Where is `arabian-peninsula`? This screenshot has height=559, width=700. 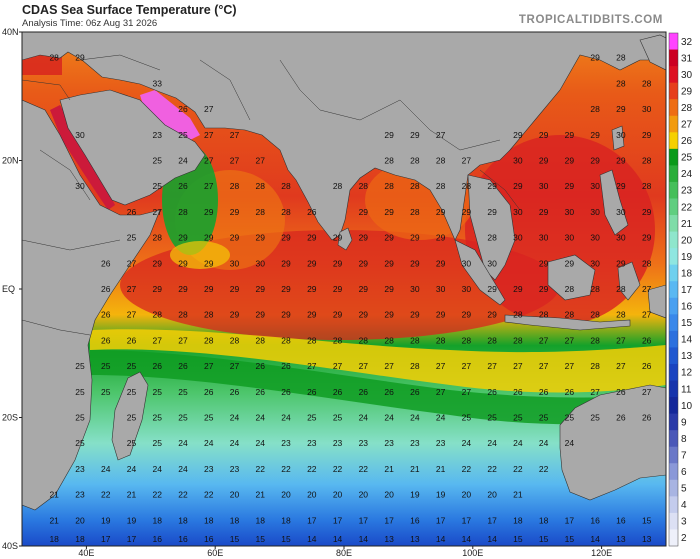 arabian-peninsula is located at coordinates (132, 147).